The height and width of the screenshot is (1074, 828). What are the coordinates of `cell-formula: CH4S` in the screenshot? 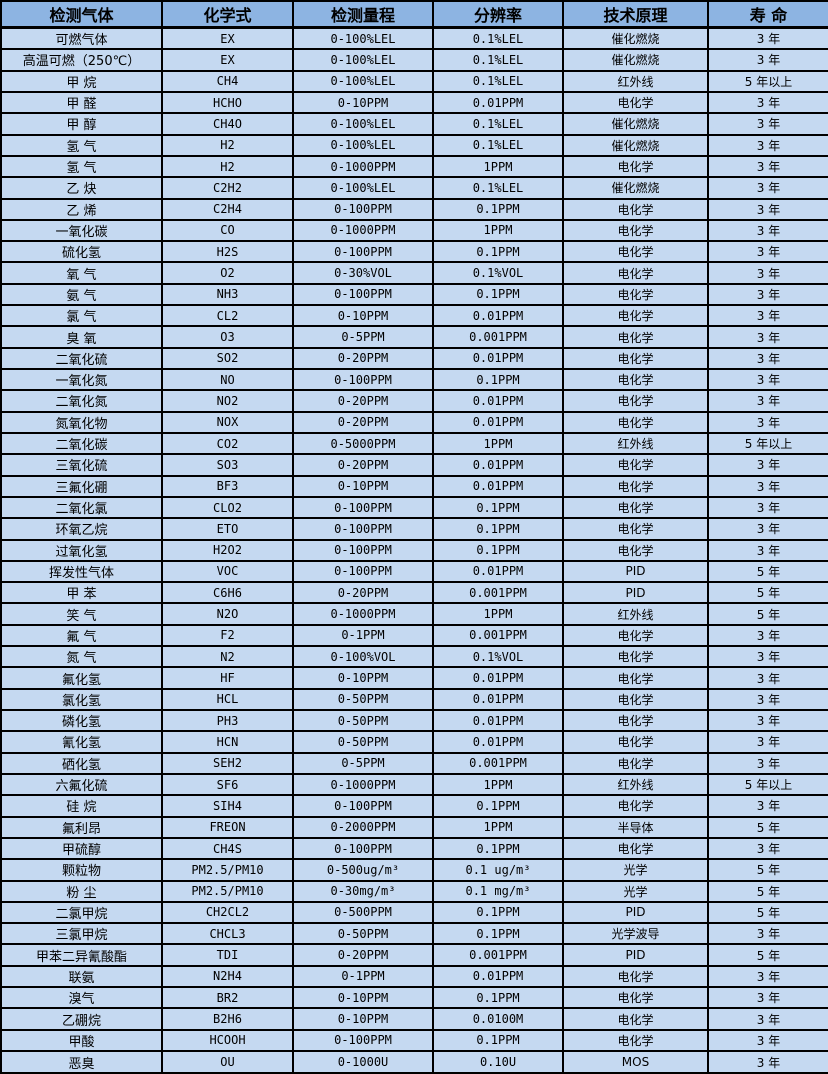 It's located at (227, 848).